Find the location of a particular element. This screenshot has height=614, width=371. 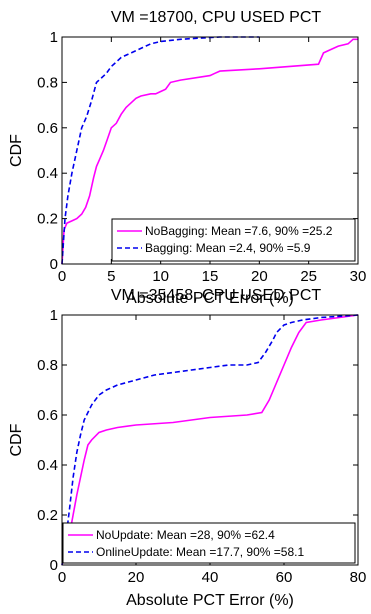

x-tick-label: 15 is located at coordinates (210, 276).